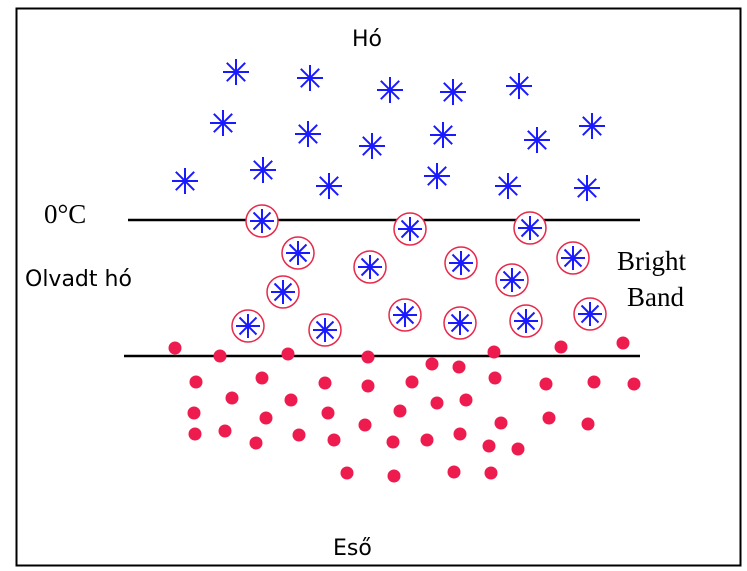  What do you see at coordinates (652, 261) in the screenshot?
I see `bright-band-label: Bright` at bounding box center [652, 261].